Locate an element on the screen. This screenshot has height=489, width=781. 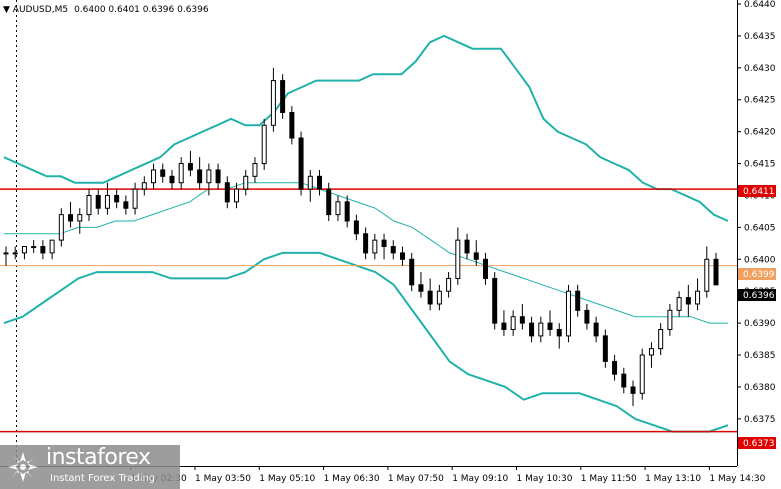
y-tick-label-11: 0.6385 is located at coordinates (760, 356).